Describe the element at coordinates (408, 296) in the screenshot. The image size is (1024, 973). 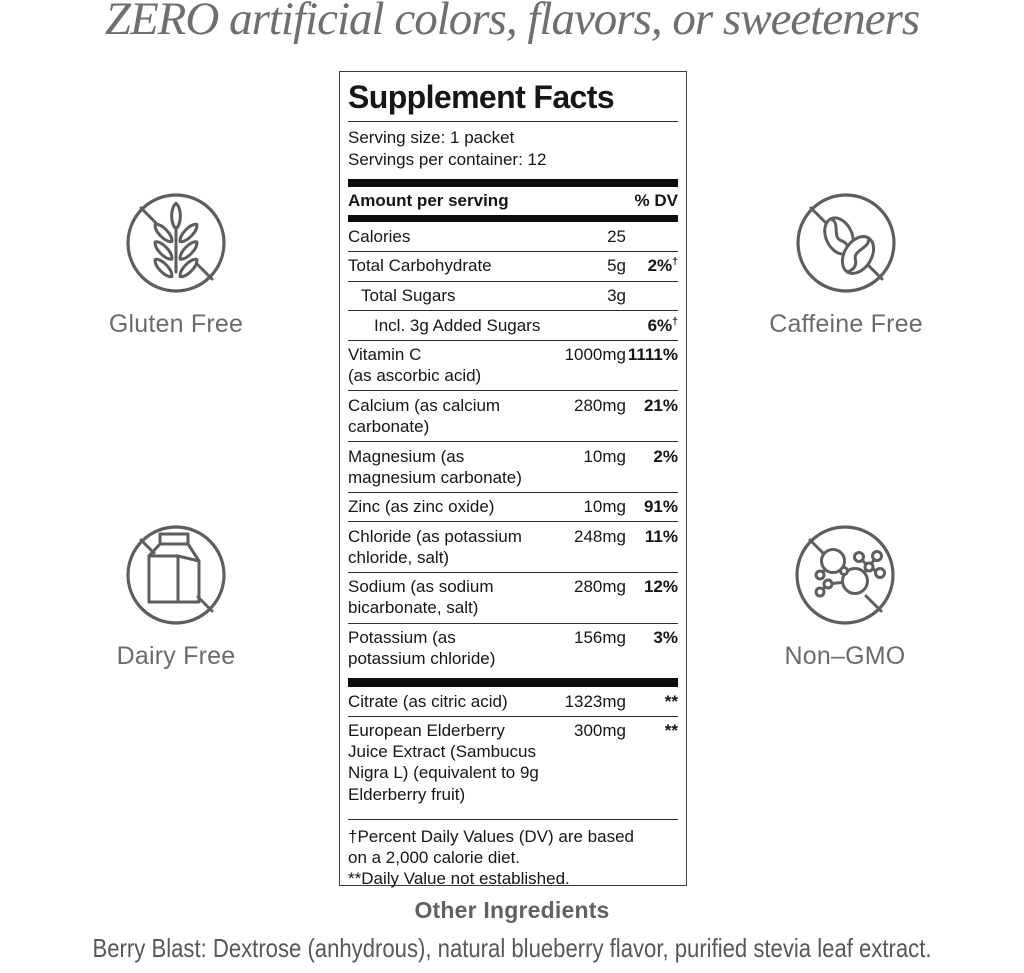
I see `nutrient-name: Total Sugars` at that location.